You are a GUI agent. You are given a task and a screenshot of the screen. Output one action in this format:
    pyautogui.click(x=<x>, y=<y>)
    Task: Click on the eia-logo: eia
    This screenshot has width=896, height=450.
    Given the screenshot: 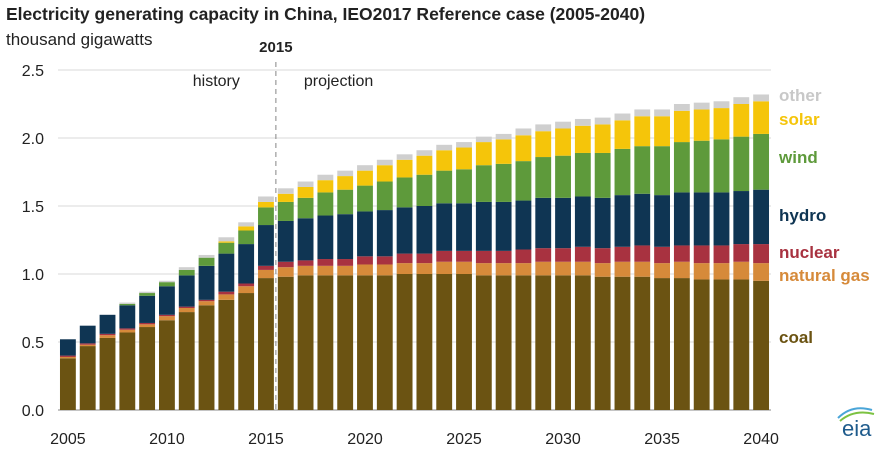 What is the action you would take?
    pyautogui.click(x=856, y=423)
    